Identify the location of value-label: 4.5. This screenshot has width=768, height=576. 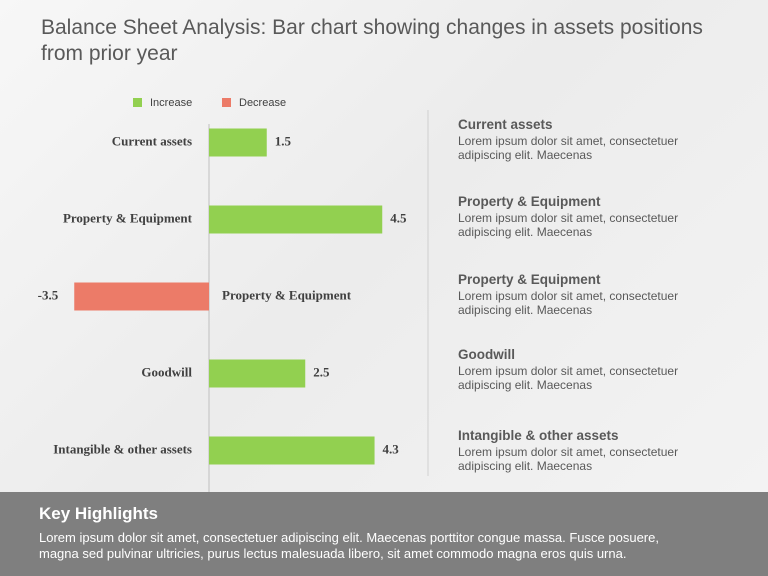
(398, 217).